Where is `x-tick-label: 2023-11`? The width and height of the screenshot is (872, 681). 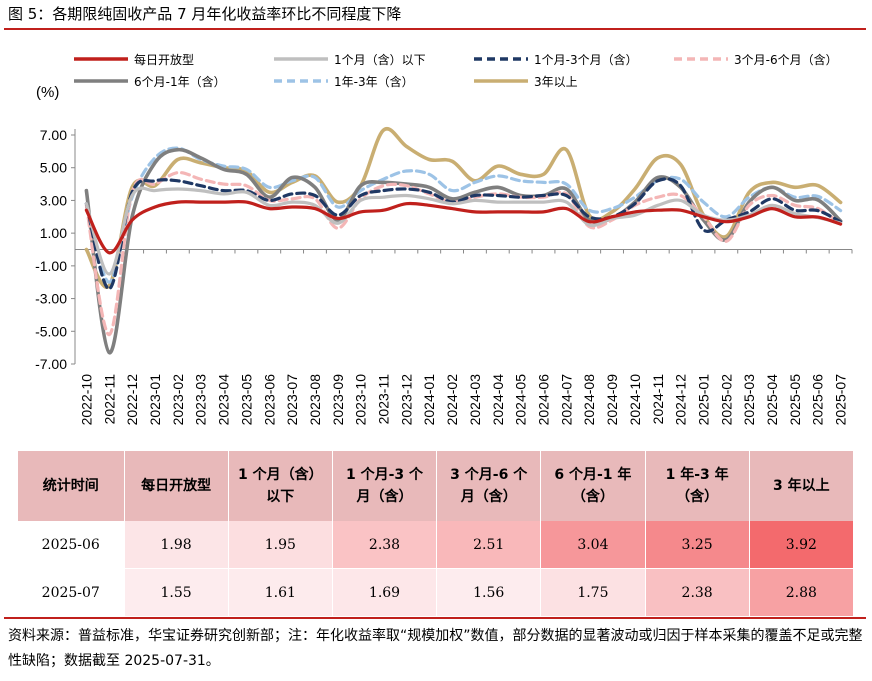
x-tick-label: 2023-11 is located at coordinates (384, 399).